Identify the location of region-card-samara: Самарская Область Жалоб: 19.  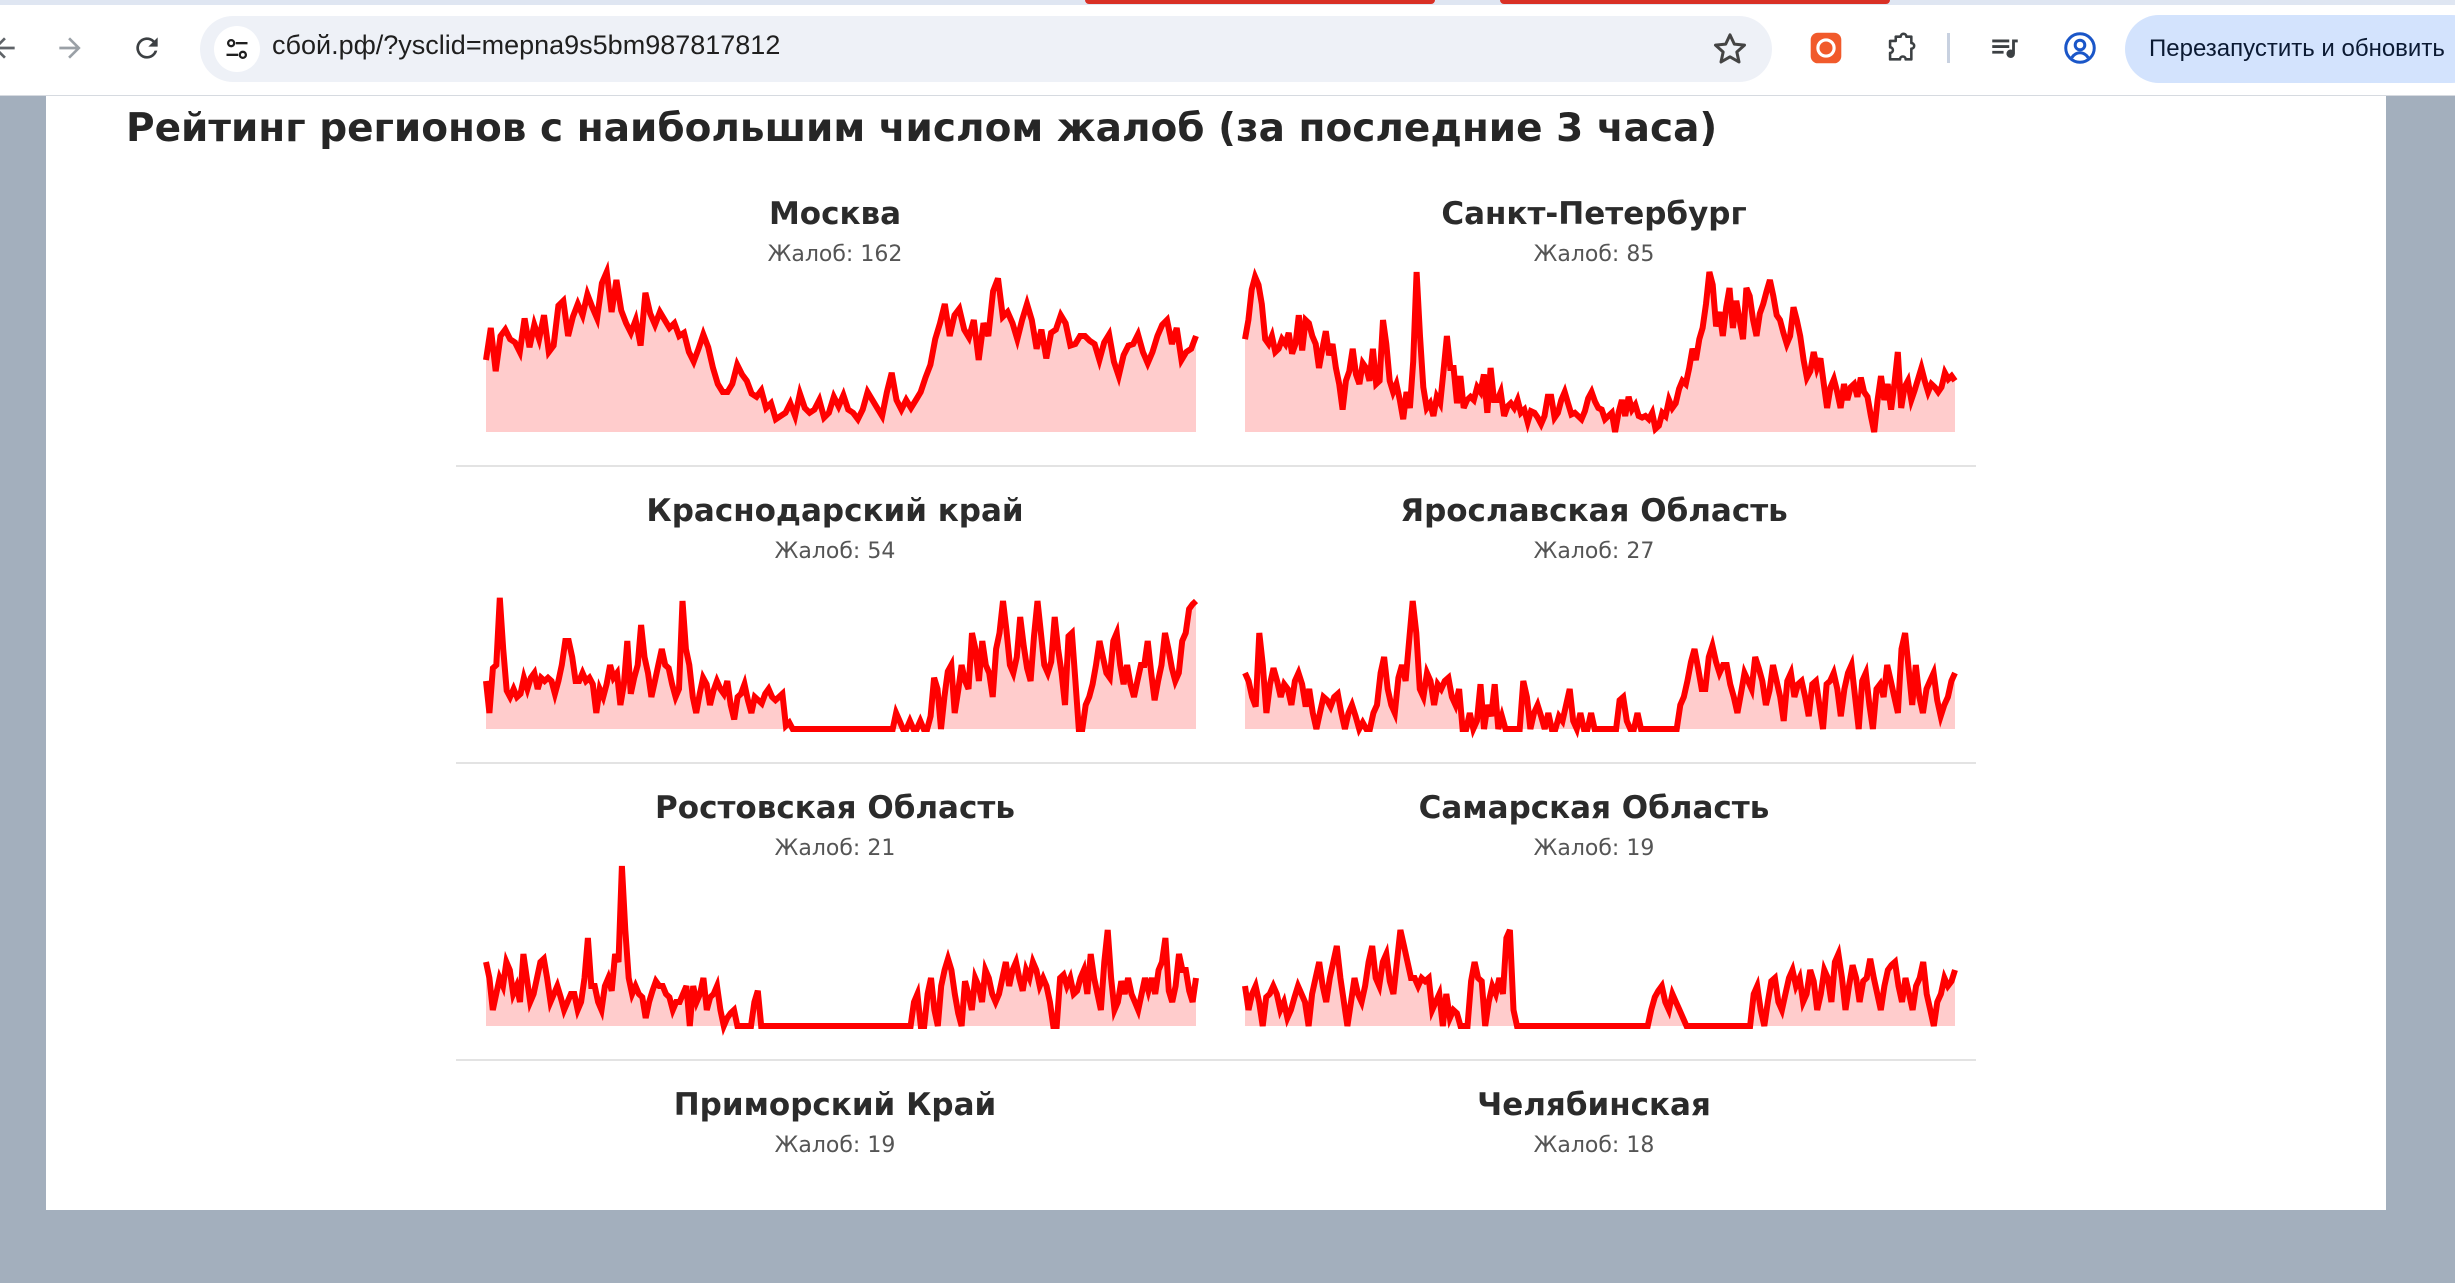
(1594, 859).